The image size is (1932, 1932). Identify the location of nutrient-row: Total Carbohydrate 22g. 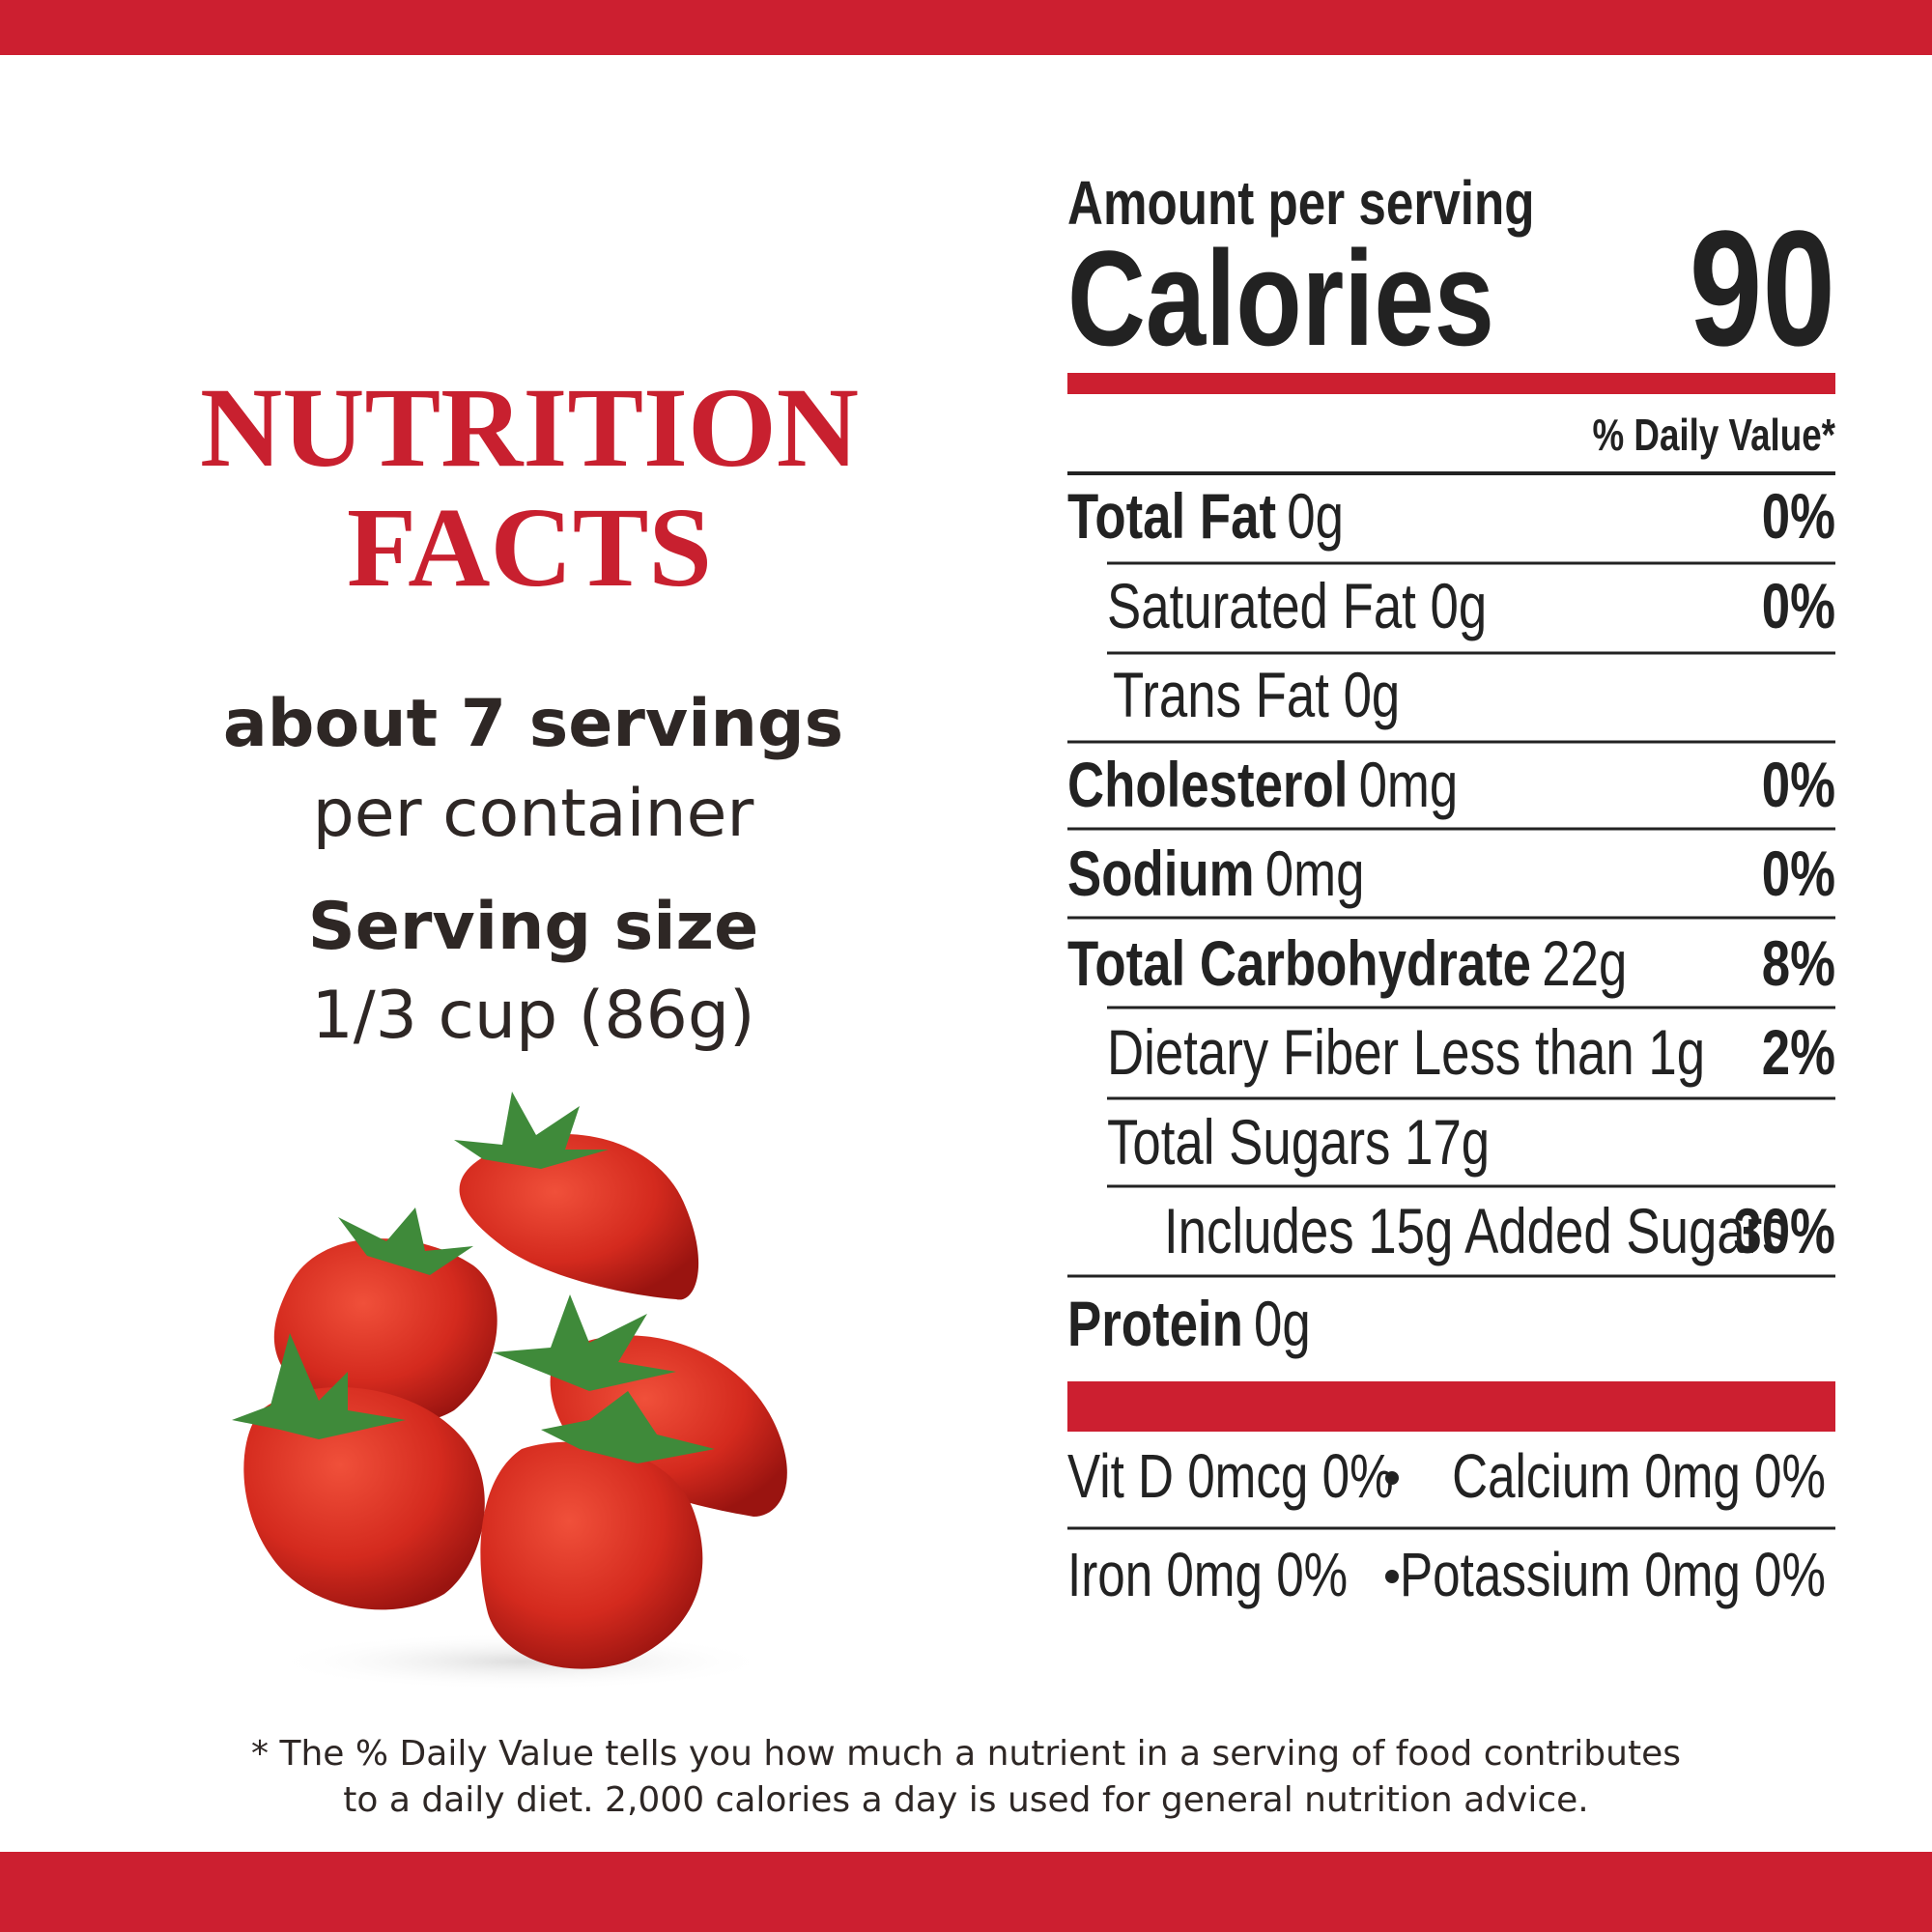
(1347, 963).